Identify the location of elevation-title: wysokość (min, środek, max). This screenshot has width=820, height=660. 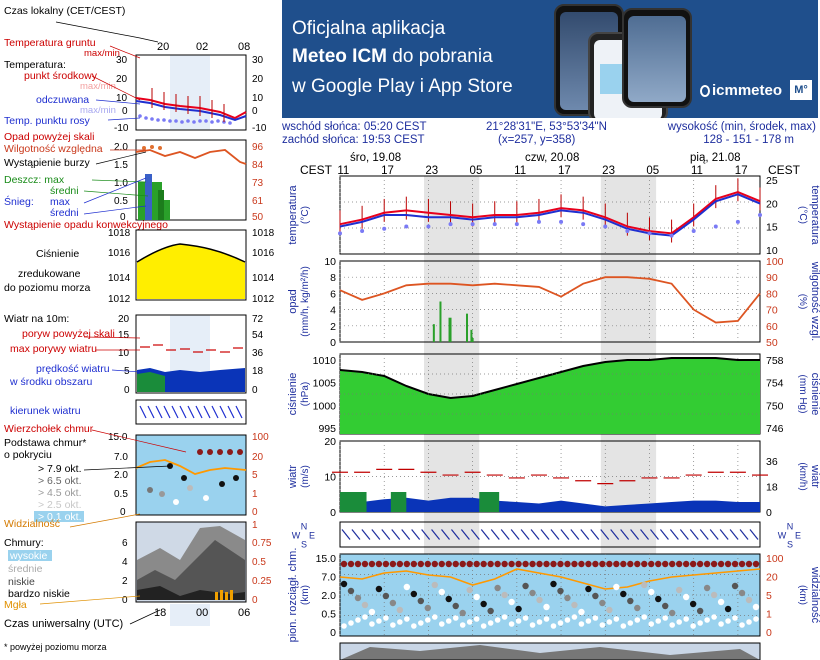
(741, 127).